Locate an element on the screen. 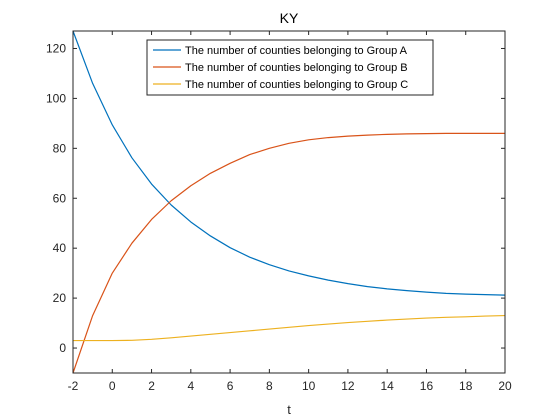 The height and width of the screenshot is (420, 560). legend-box is located at coordinates (290, 67).